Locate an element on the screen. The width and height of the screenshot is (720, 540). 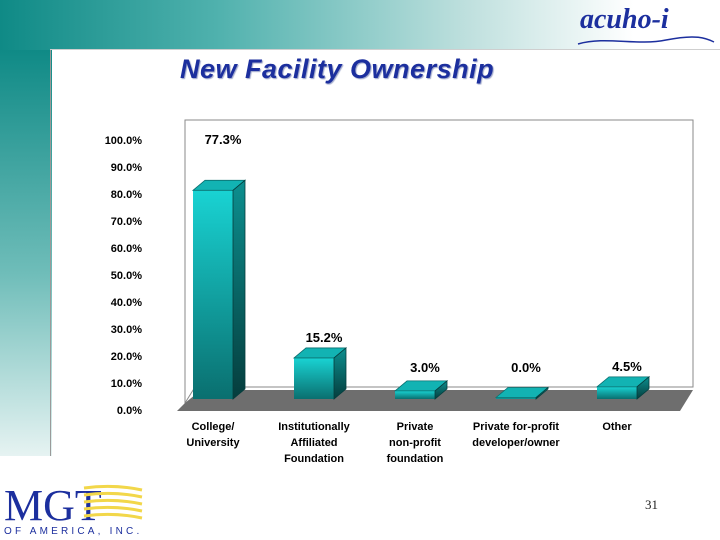
y-tick-label: 40.0% is located at coordinates (126, 303).